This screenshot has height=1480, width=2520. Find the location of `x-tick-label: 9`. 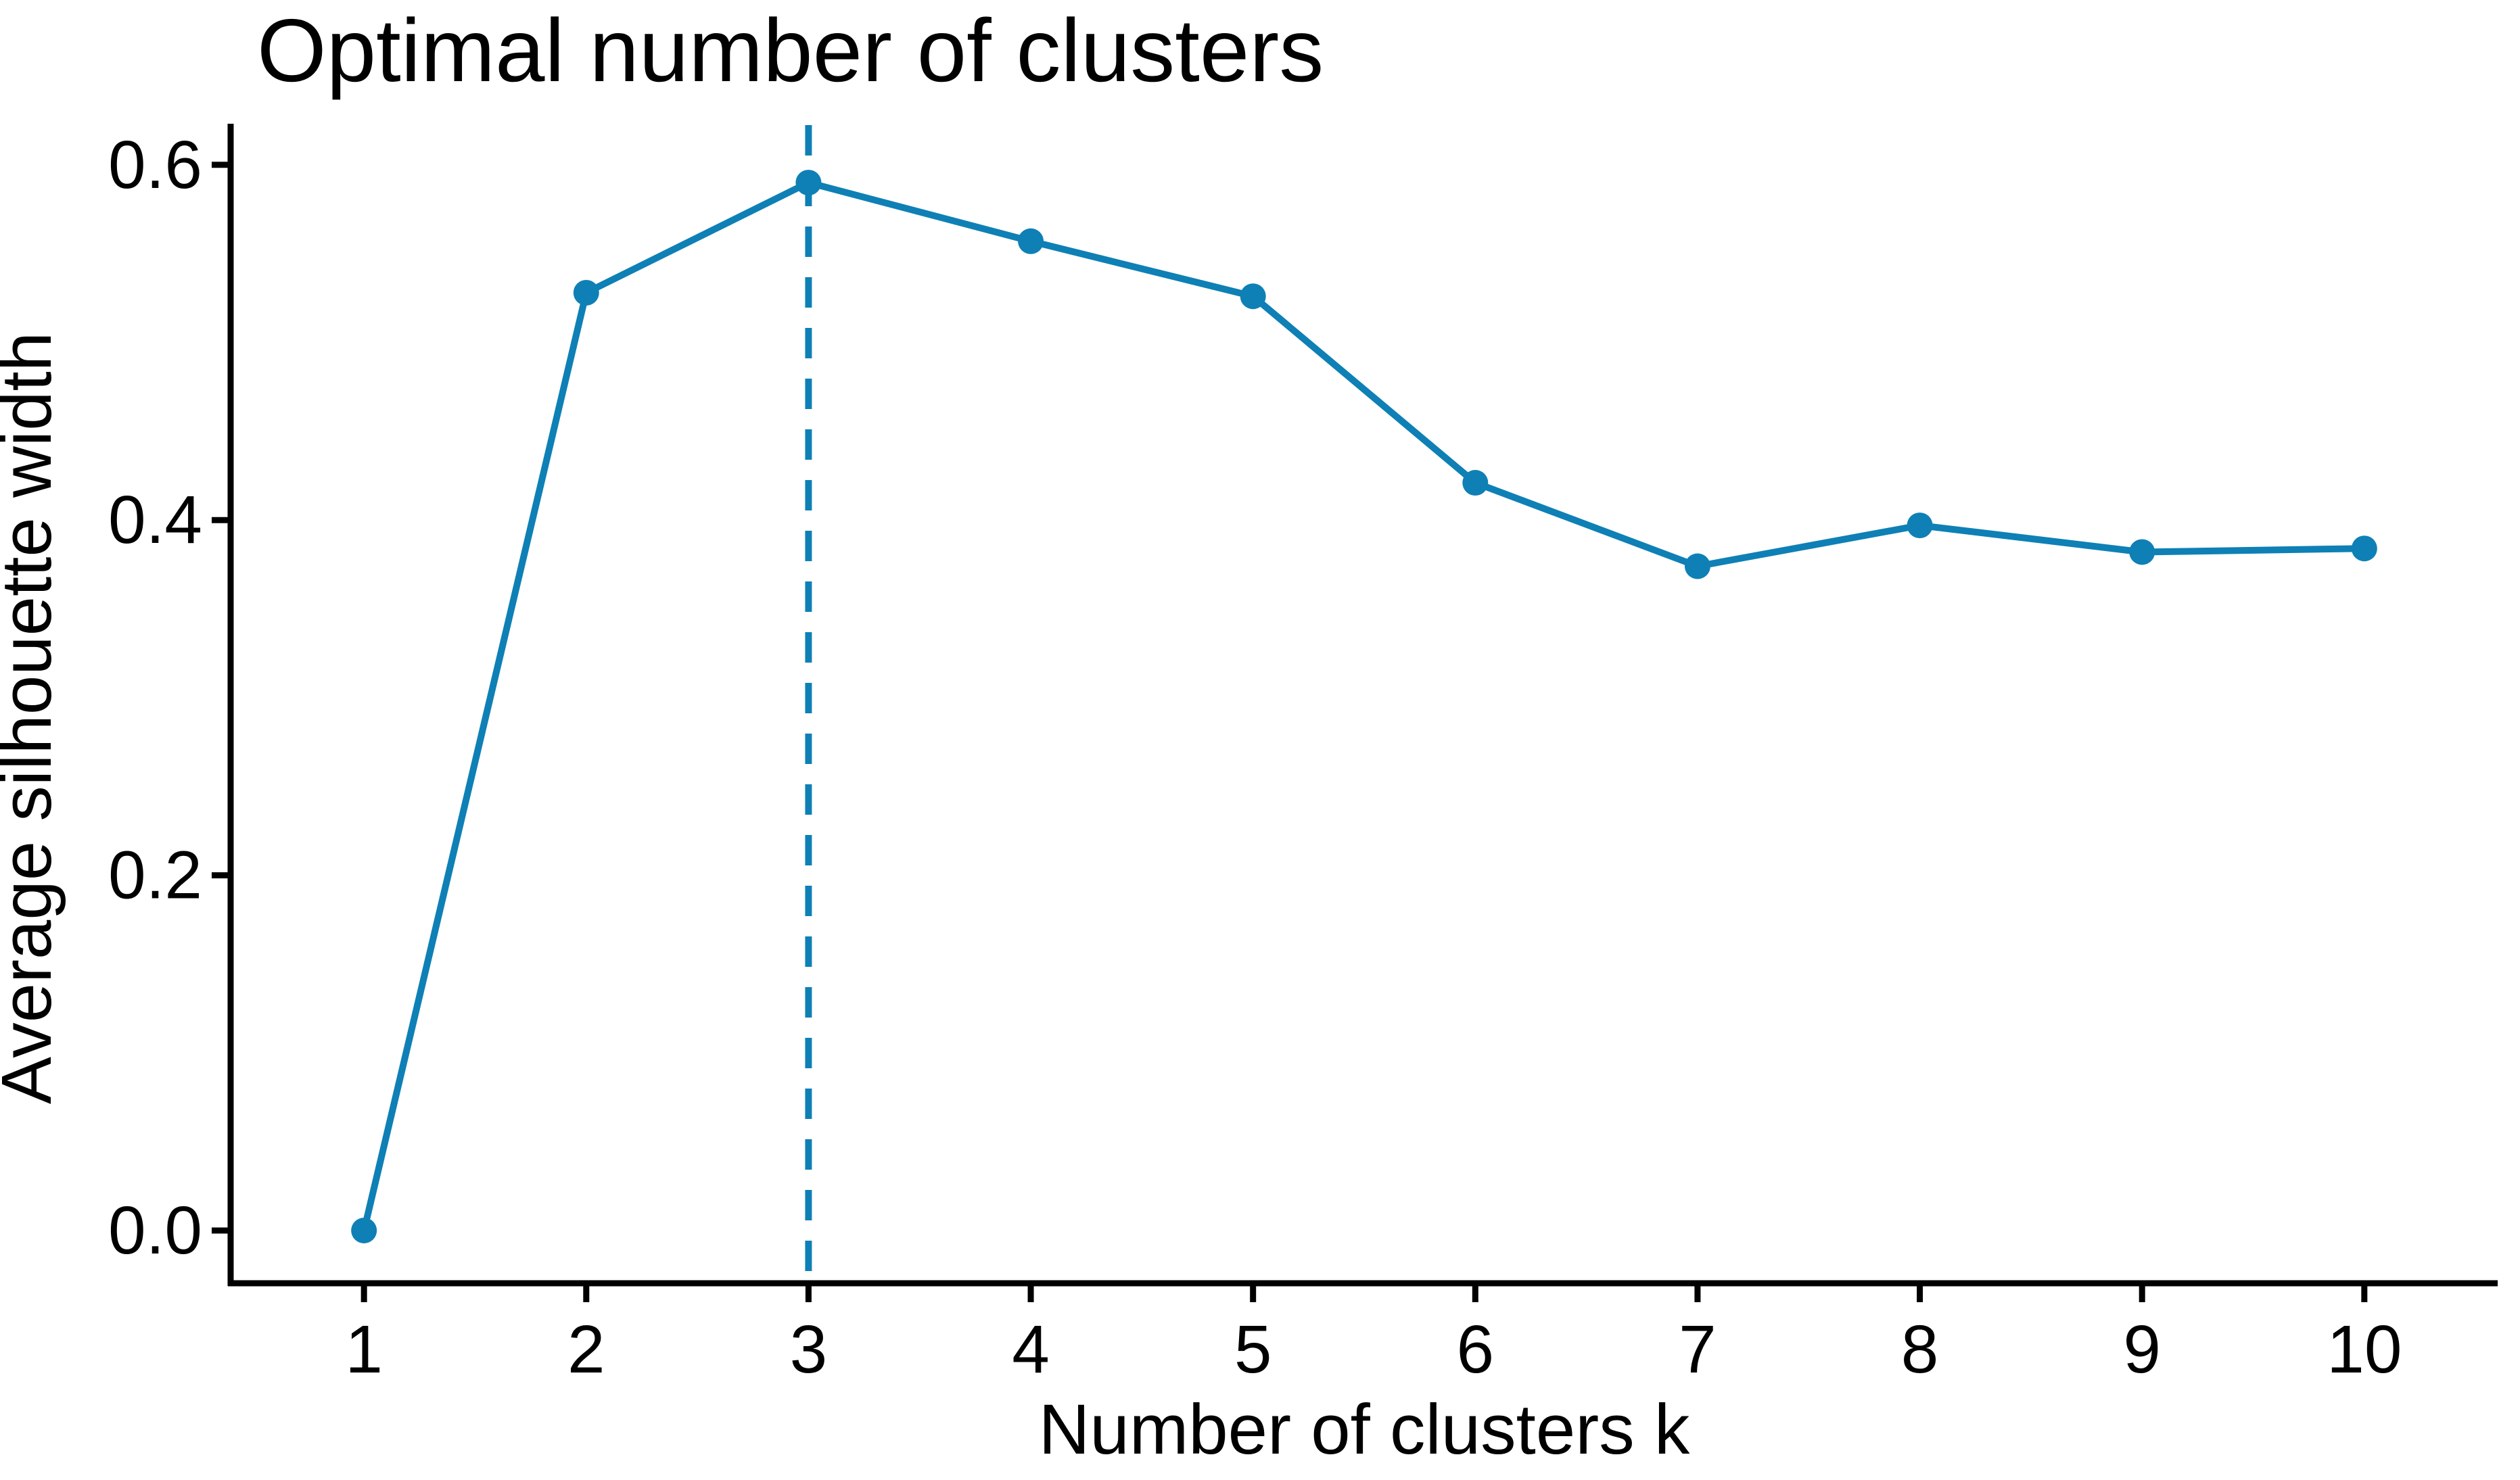

x-tick-label: 9 is located at coordinates (2142, 1349).